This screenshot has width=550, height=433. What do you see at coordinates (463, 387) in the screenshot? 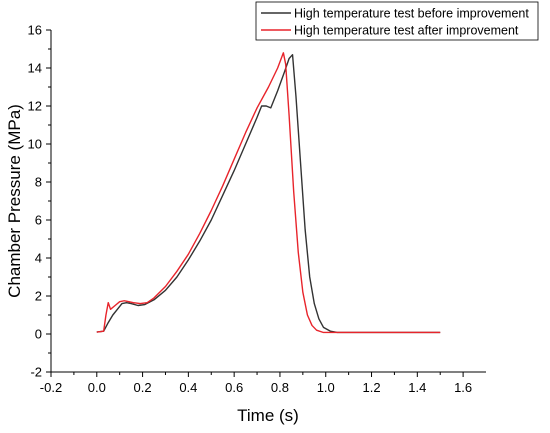
I see `x-tick-label: 1.6` at bounding box center [463, 387].